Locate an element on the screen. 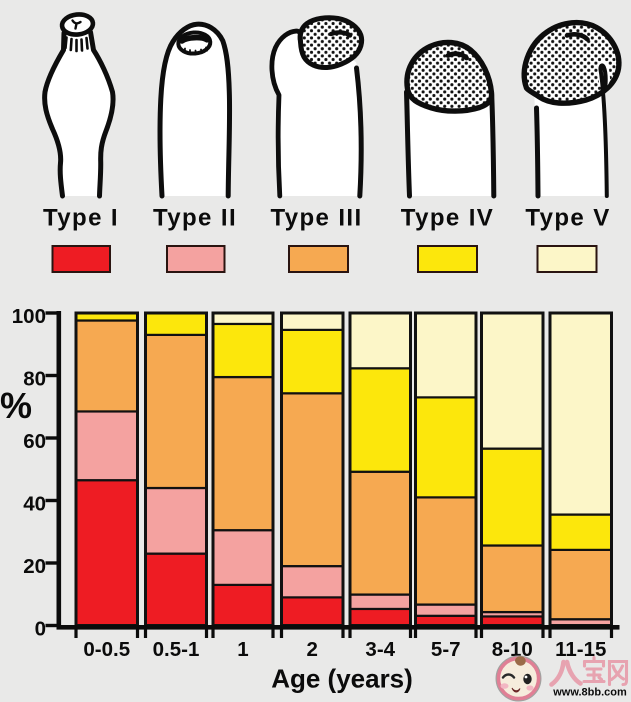  svg-text: 2 is located at coordinates (312, 649).